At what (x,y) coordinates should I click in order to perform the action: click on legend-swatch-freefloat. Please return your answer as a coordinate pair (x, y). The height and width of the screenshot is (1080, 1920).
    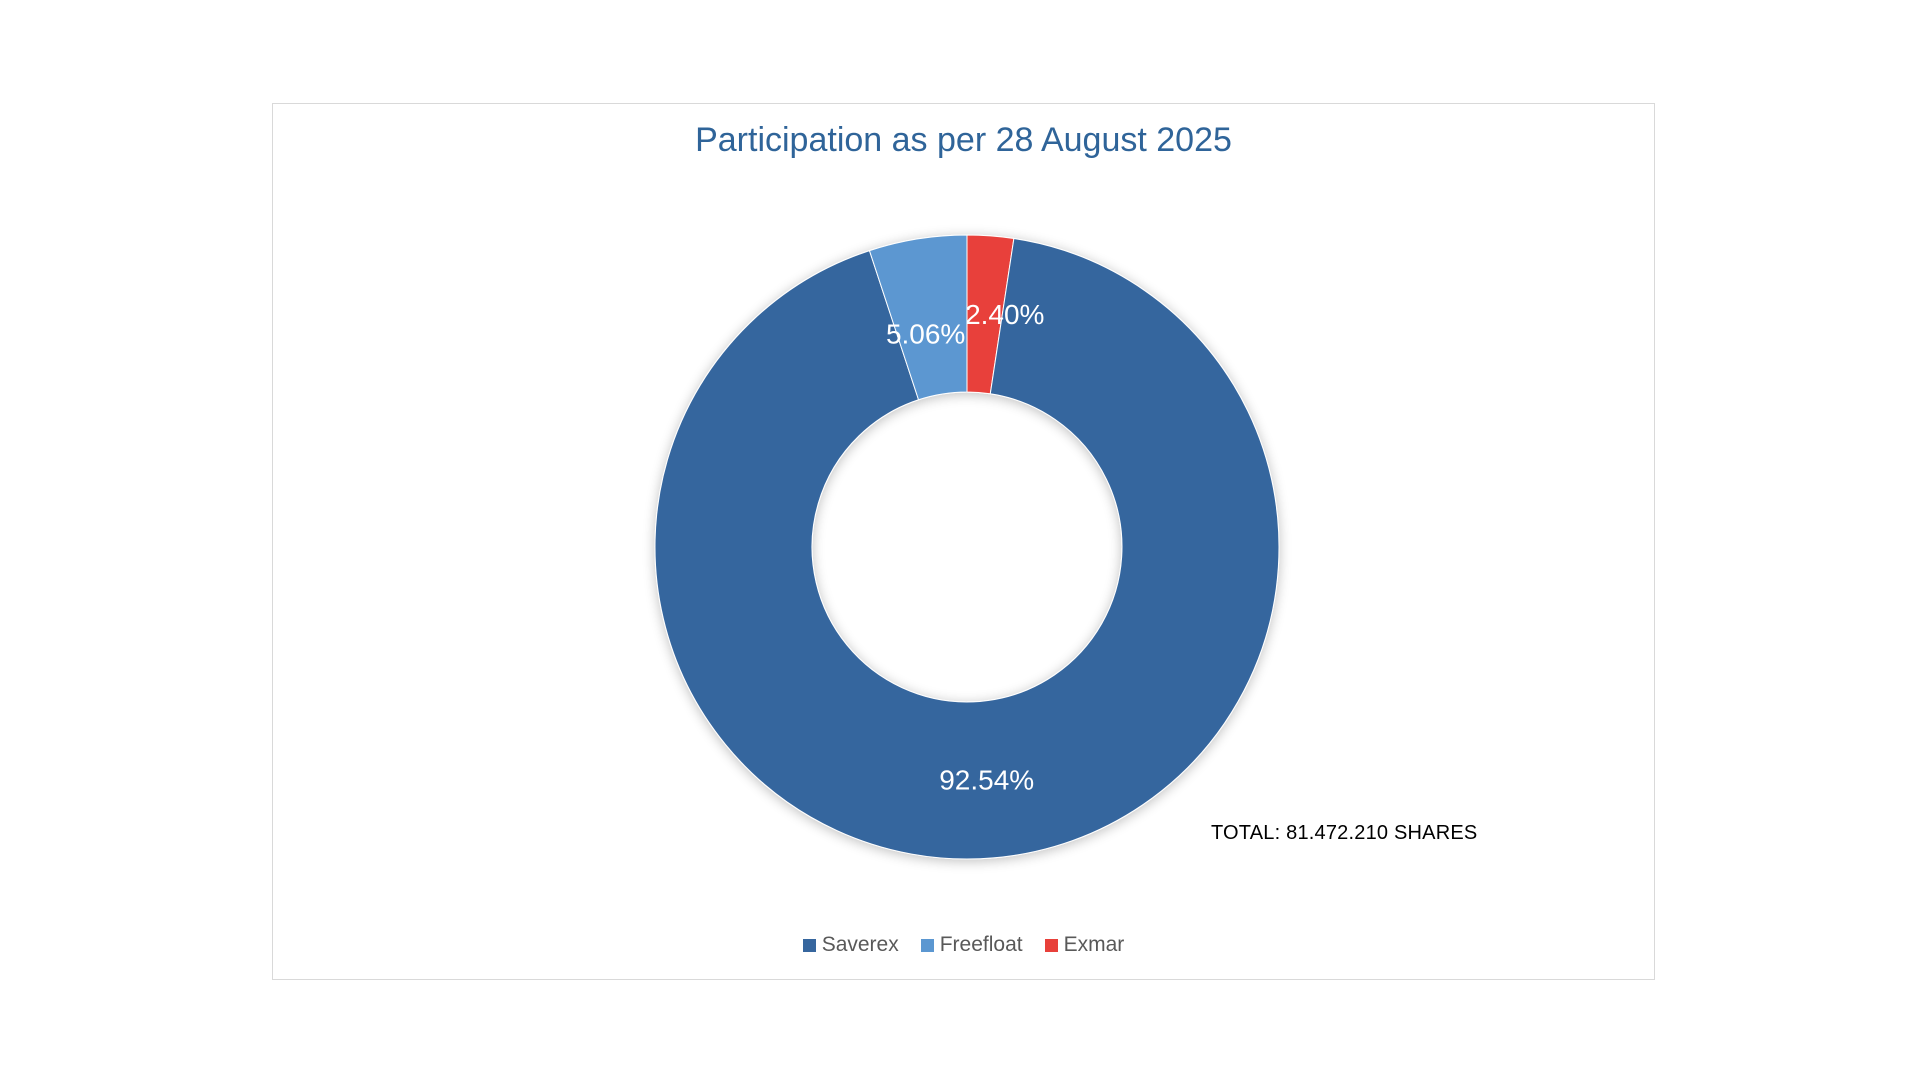
    Looking at the image, I should click on (927, 945).